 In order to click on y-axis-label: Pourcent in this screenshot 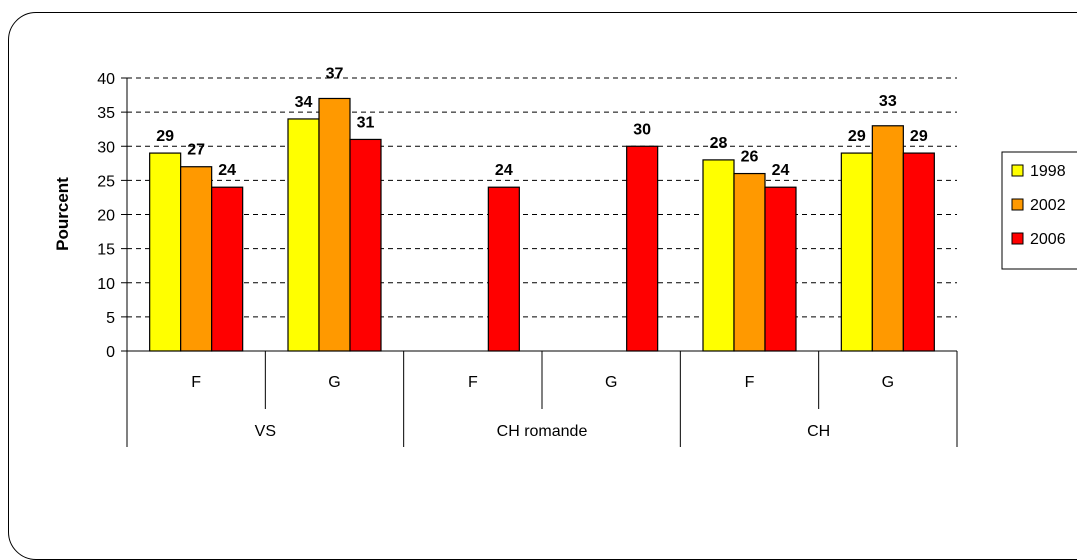, I will do `click(62, 214)`.